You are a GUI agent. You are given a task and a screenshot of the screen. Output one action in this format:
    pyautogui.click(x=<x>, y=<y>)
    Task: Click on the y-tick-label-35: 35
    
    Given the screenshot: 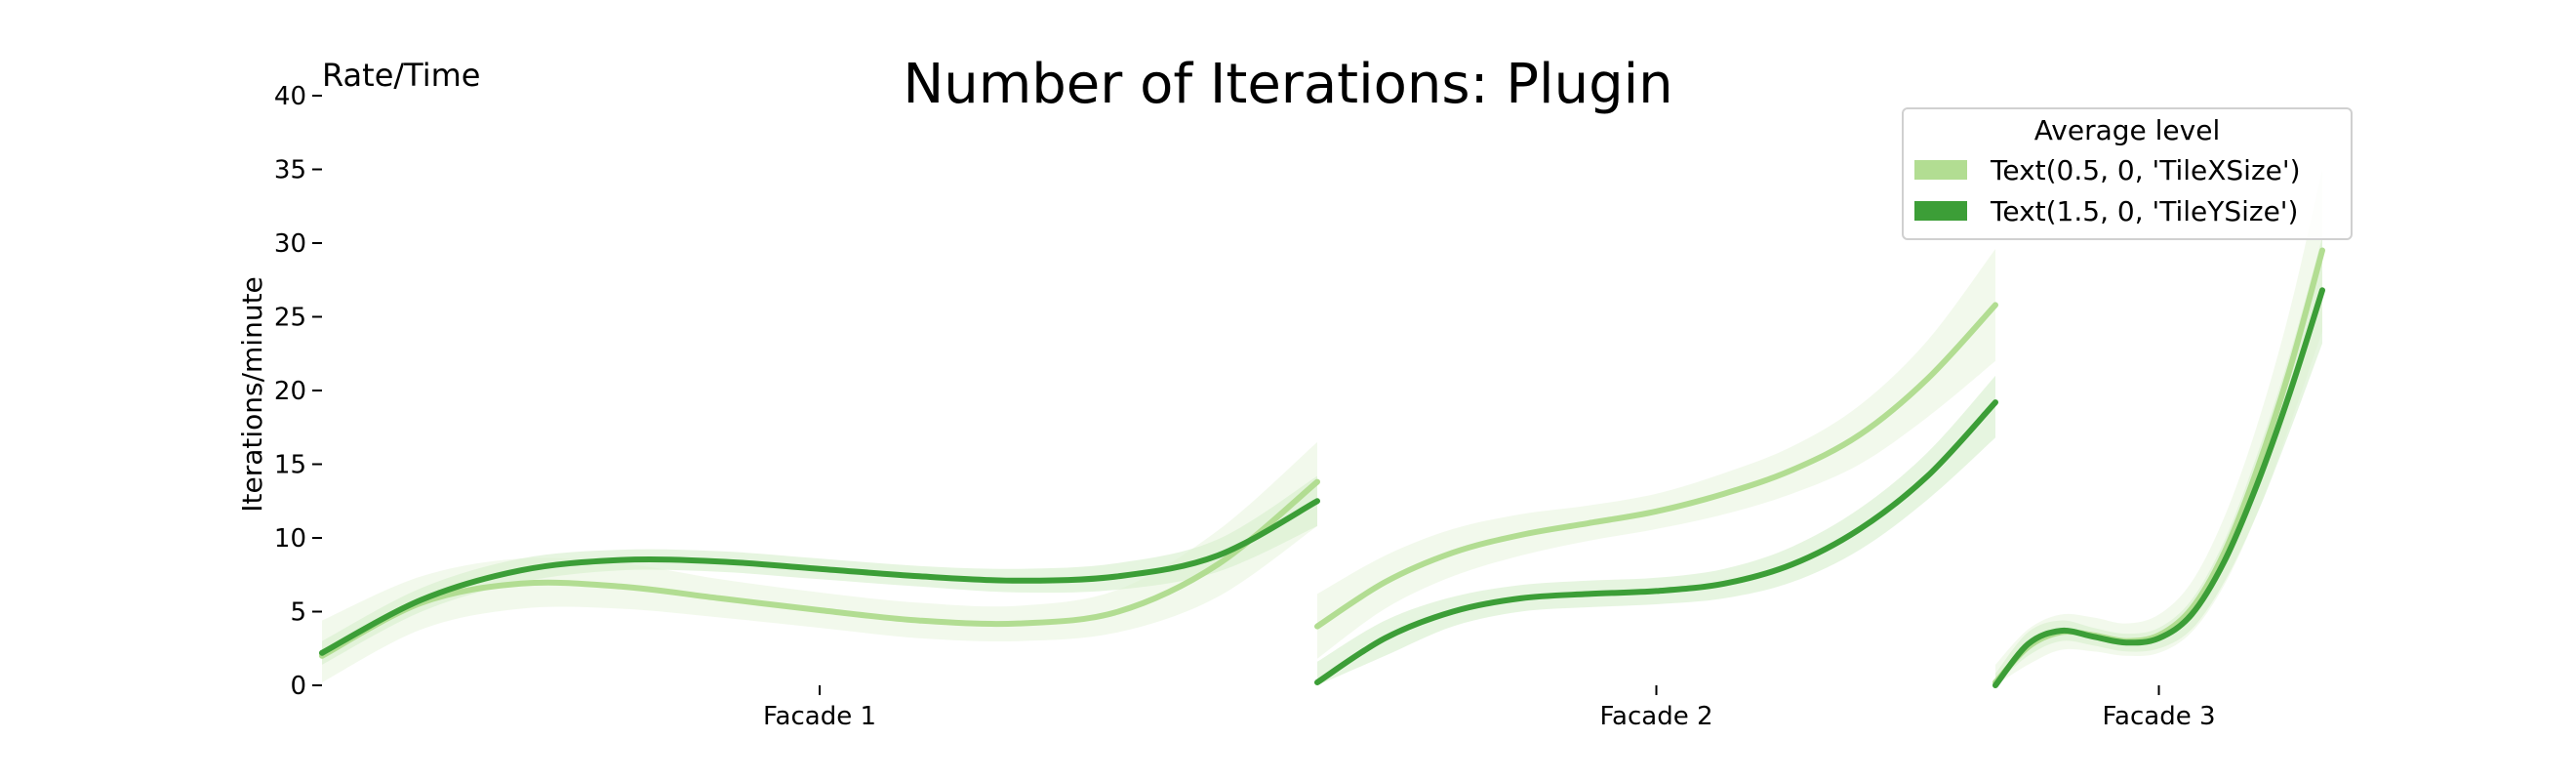 What is the action you would take?
    pyautogui.click(x=290, y=170)
    